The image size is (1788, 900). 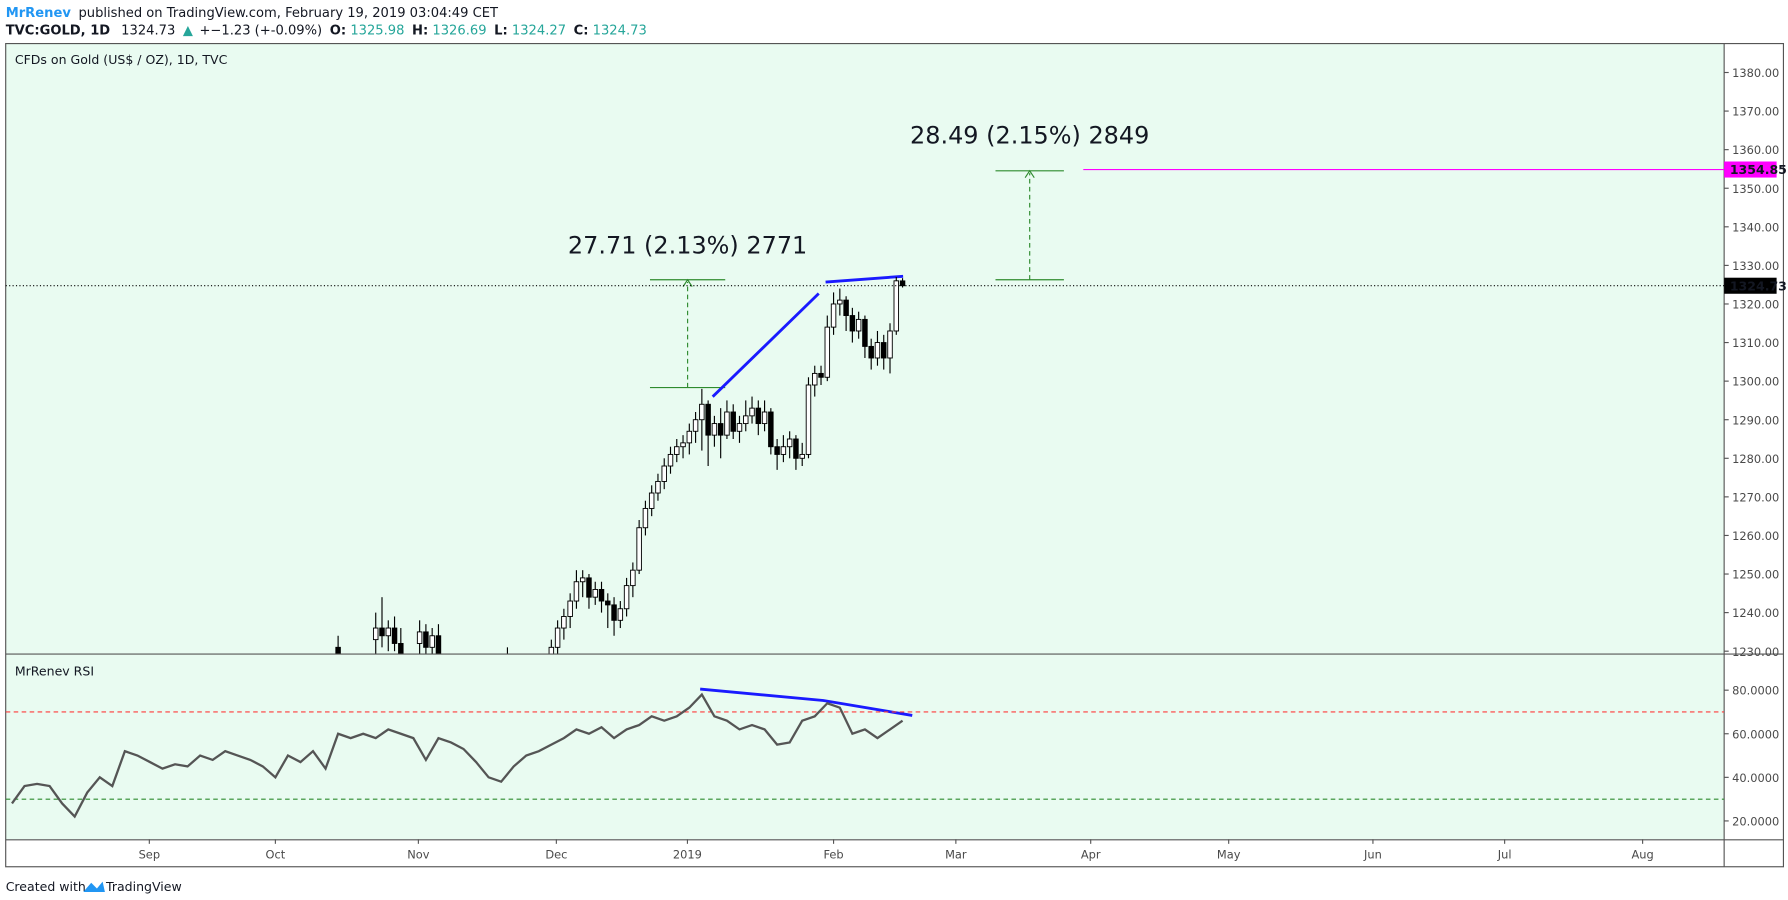 What do you see at coordinates (1755, 778) in the screenshot?
I see `y-tick-label: 40.0000` at bounding box center [1755, 778].